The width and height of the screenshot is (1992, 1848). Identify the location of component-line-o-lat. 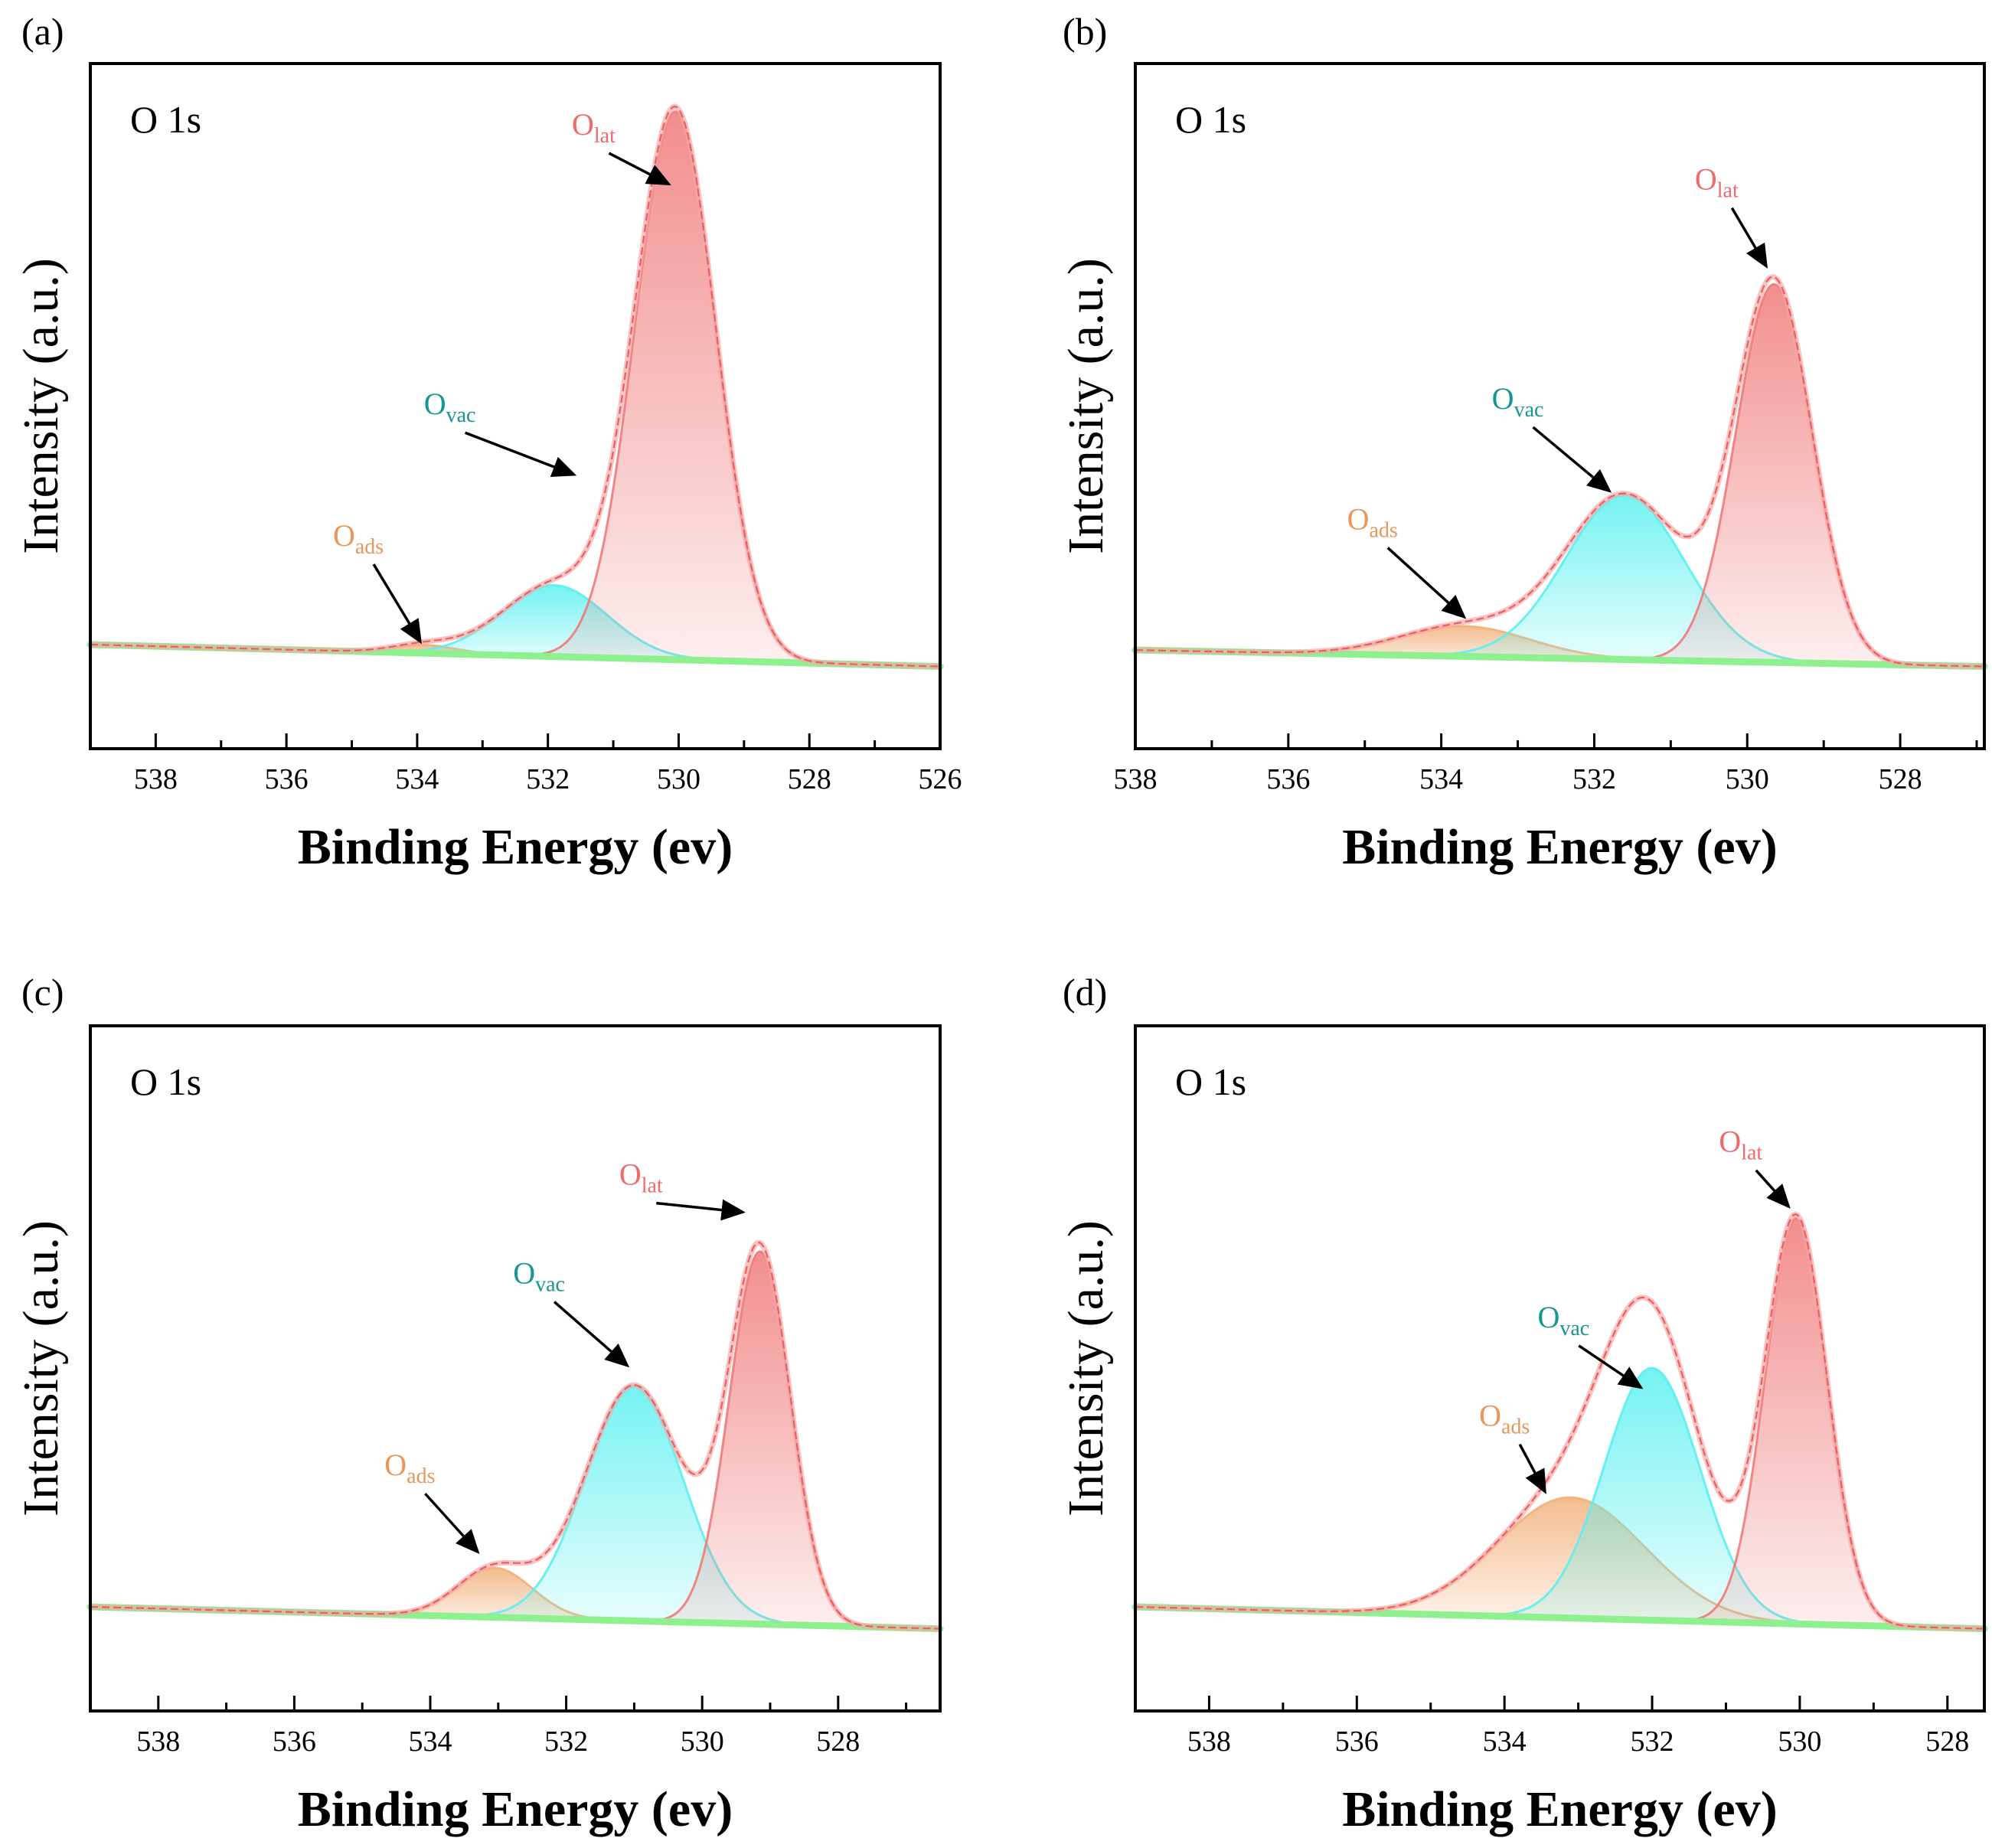
(515, 389).